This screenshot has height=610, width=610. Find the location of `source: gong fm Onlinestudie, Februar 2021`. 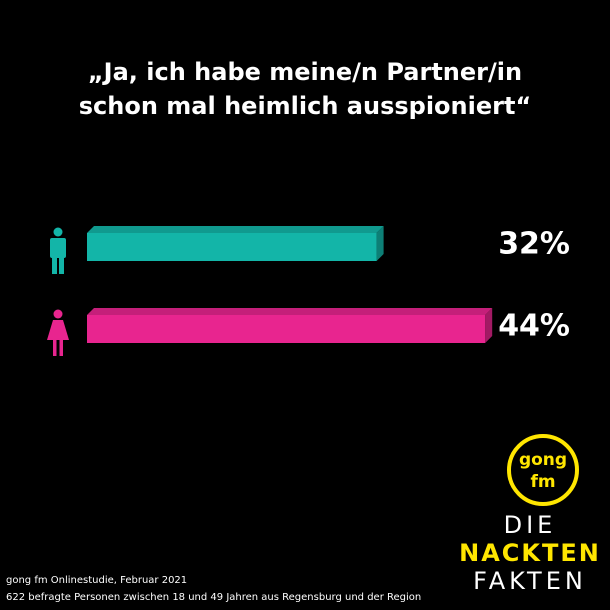

source: gong fm Onlinestudie, Februar 2021 is located at coordinates (96, 580).